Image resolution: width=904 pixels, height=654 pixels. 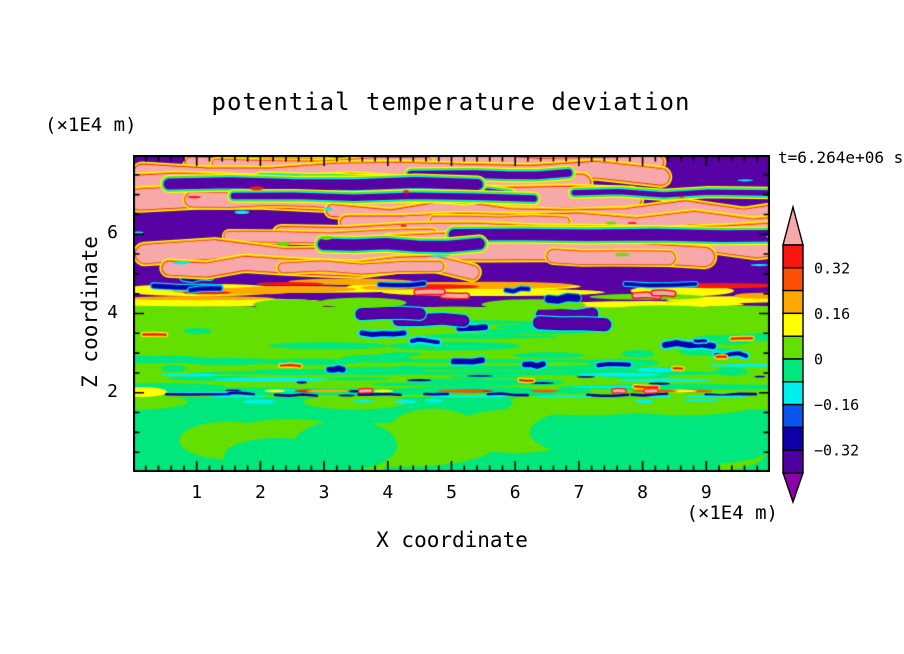 I want to click on colorbar-svg: 0.32 0.16 0 −0.16 −0.32, so click(x=820, y=354).